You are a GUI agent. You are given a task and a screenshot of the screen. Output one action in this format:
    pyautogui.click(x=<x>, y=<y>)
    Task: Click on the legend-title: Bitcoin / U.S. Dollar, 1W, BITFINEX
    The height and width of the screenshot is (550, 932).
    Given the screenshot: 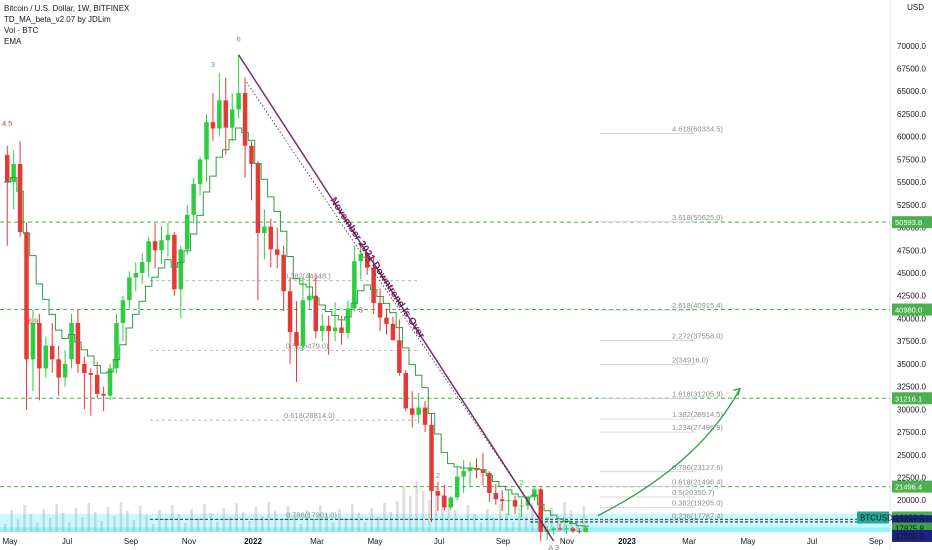 What is the action you would take?
    pyautogui.click(x=67, y=8)
    